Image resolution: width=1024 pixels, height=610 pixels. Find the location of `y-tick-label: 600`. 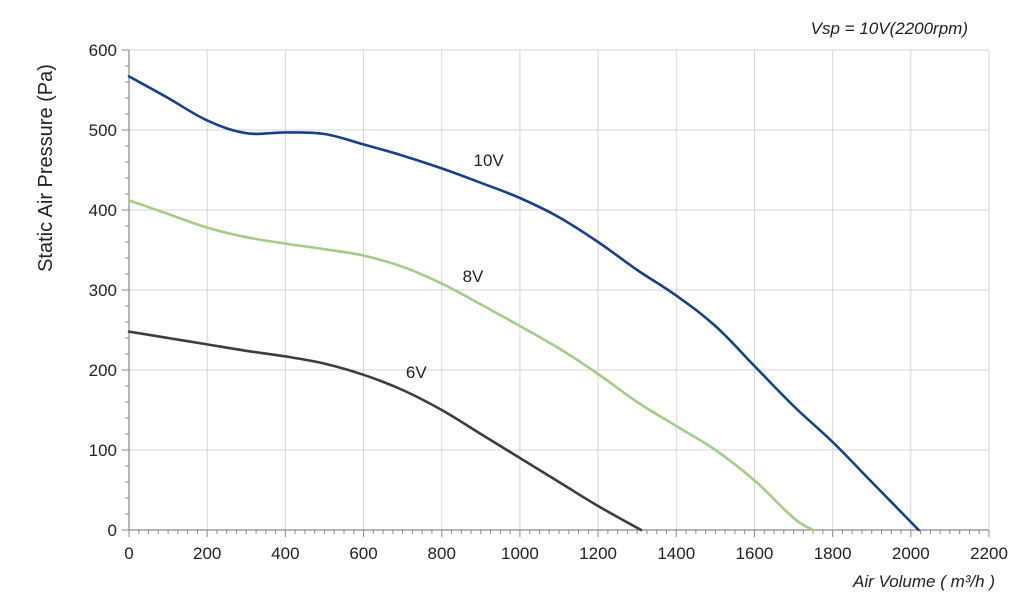

y-tick-label: 600 is located at coordinates (103, 50).